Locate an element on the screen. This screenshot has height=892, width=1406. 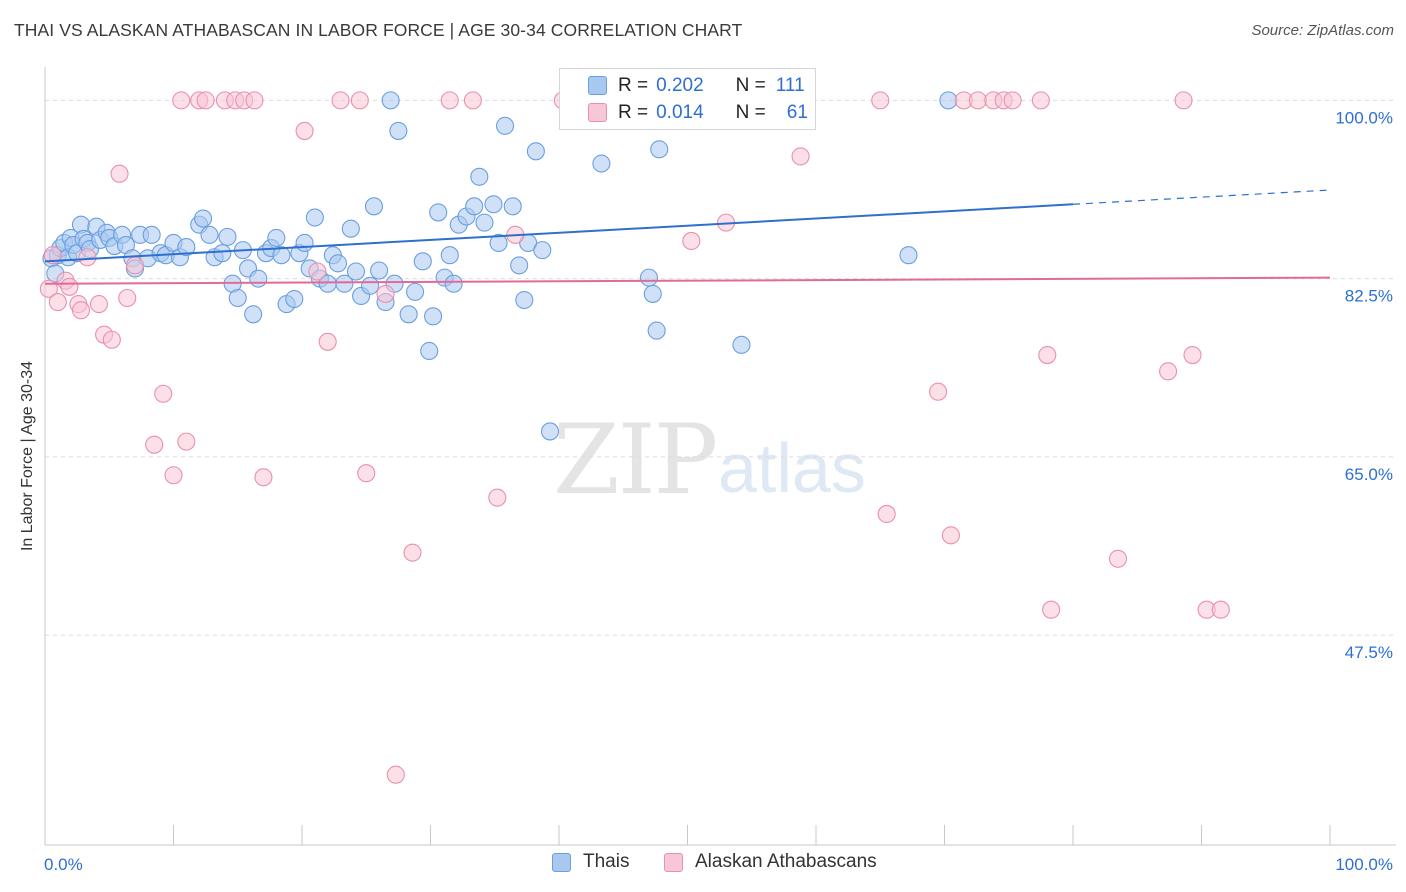
n-label: N = is located at coordinates (750, 112).